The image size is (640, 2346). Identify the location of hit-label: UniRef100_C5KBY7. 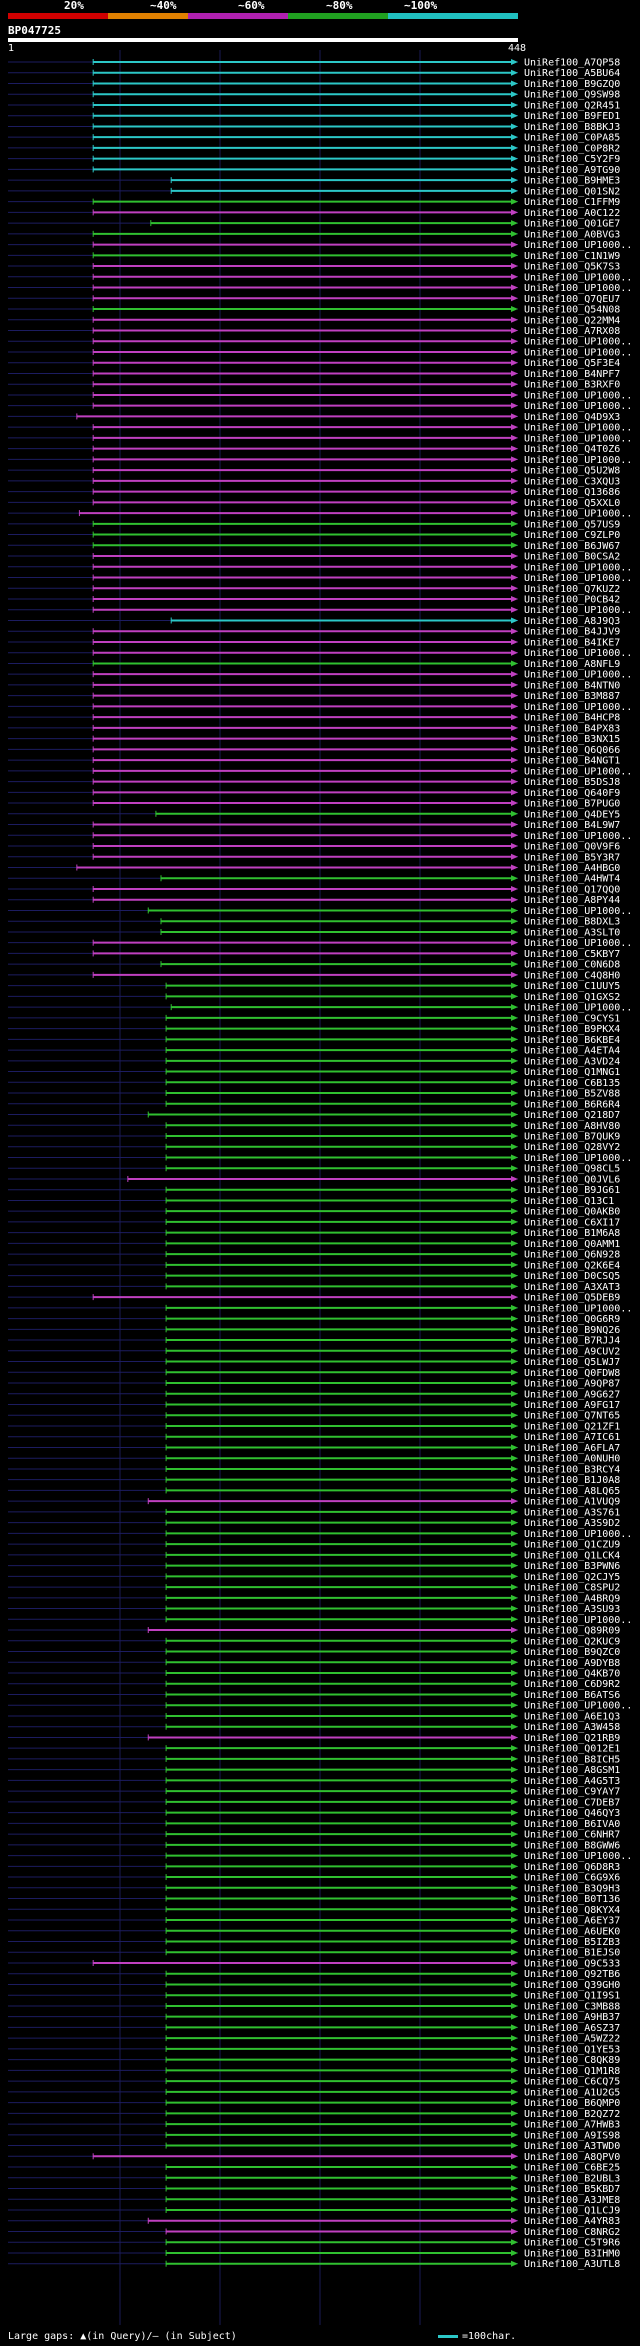
(572, 954).